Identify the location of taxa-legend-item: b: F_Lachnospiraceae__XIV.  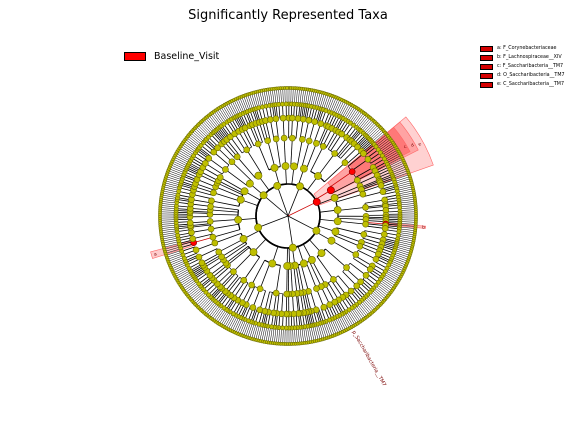
(528, 57).